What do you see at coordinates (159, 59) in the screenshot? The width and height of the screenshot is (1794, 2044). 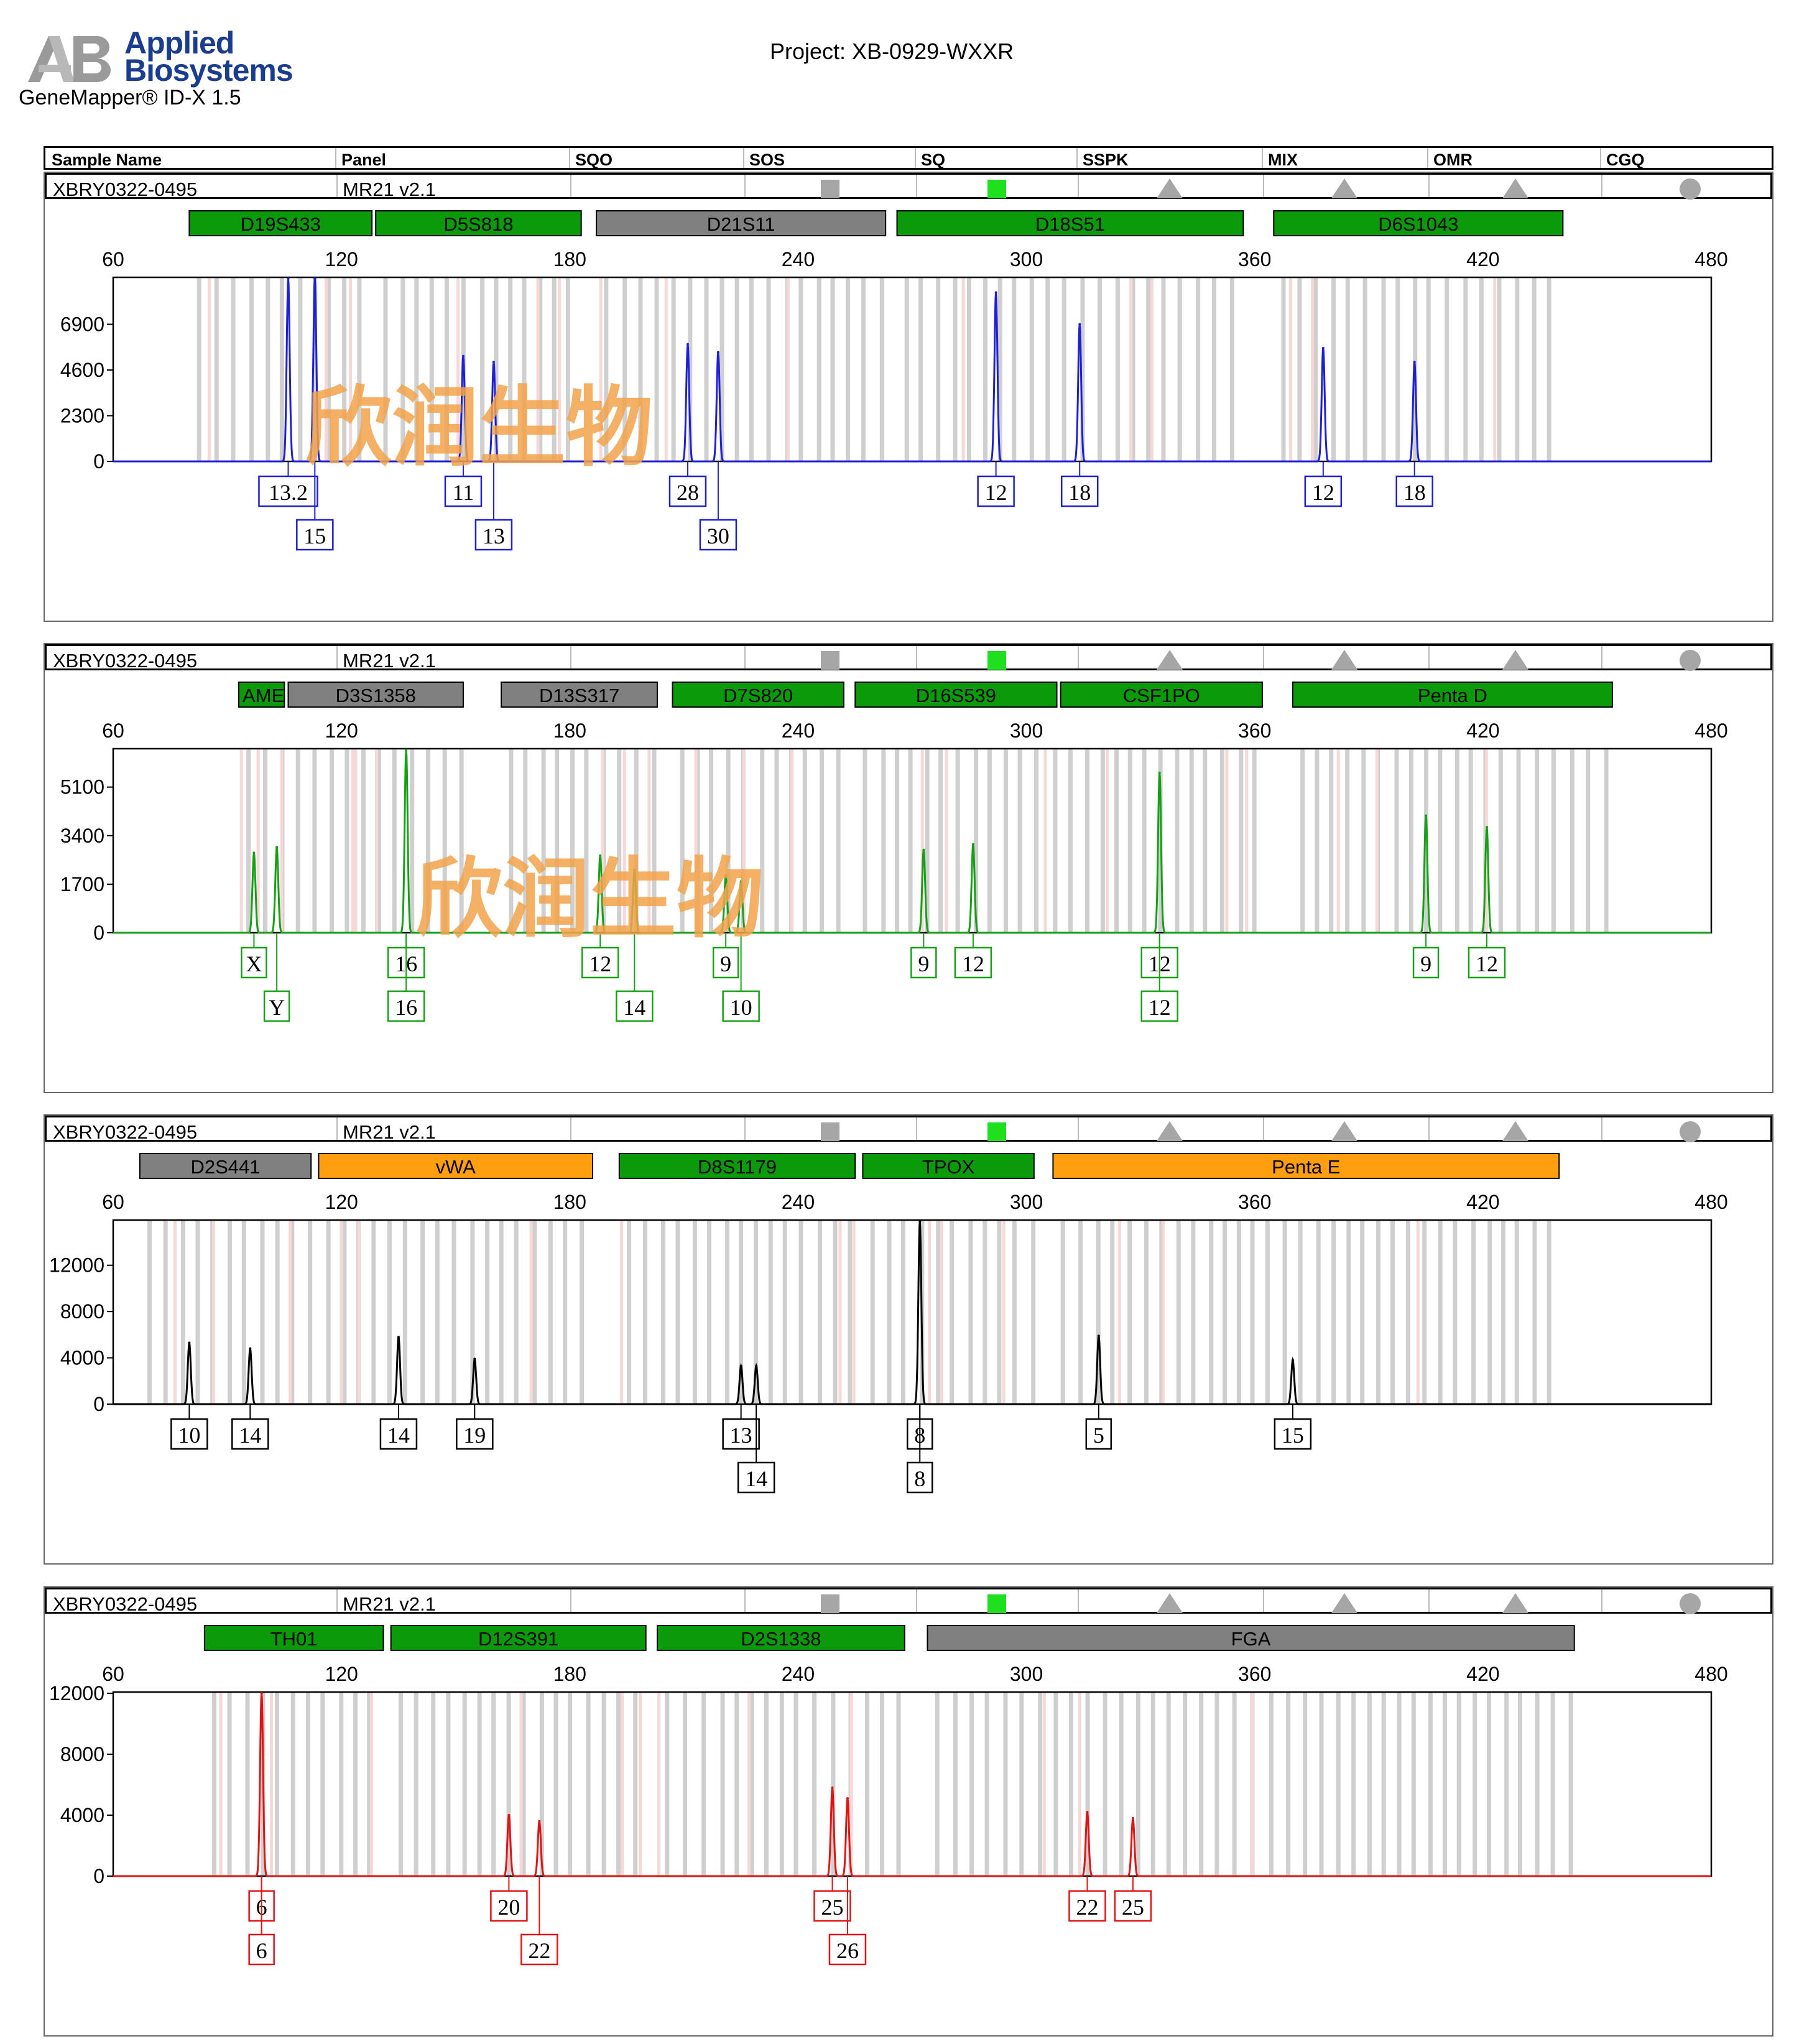 I see `applied-biosystems-logo: Applied Biosystems` at bounding box center [159, 59].